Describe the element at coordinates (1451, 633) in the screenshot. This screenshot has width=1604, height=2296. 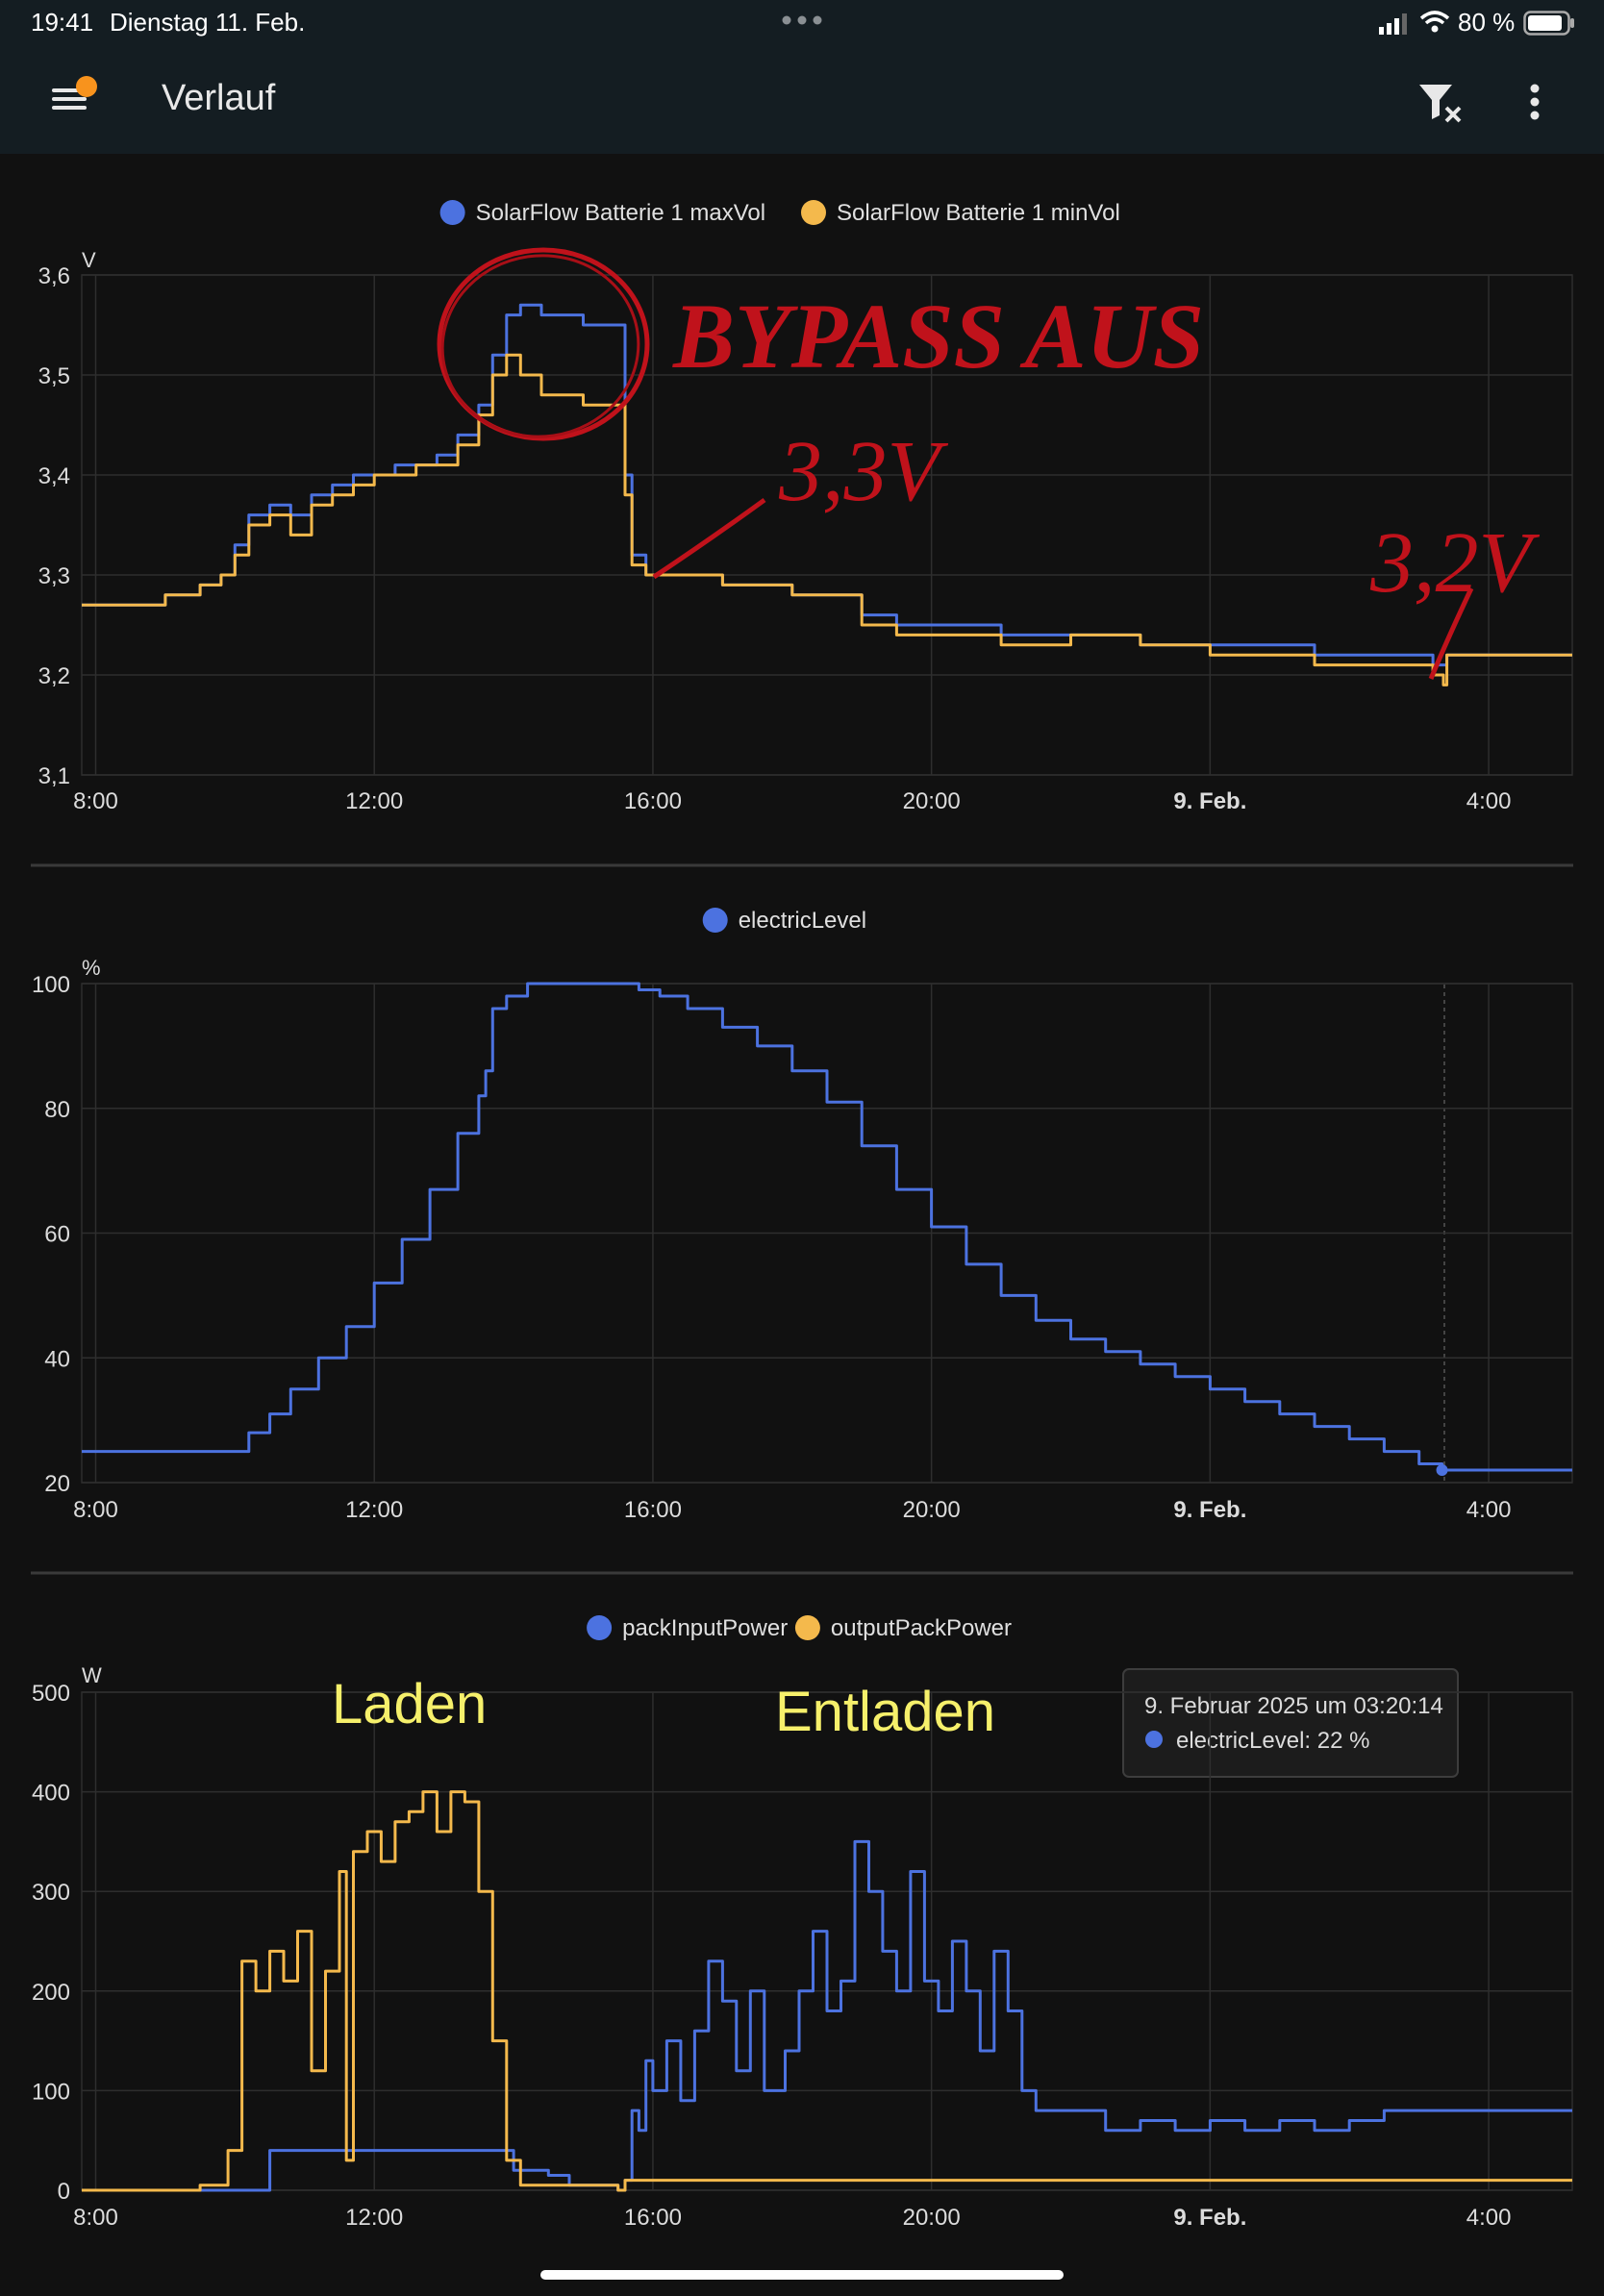
I see `arrow-32v-annotation` at that location.